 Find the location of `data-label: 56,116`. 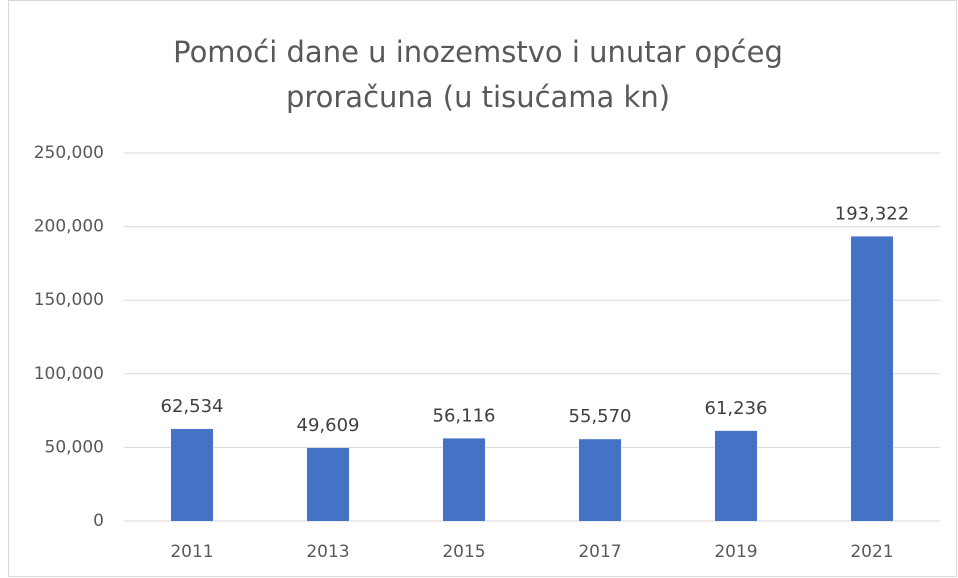

data-label: 56,116 is located at coordinates (464, 415).